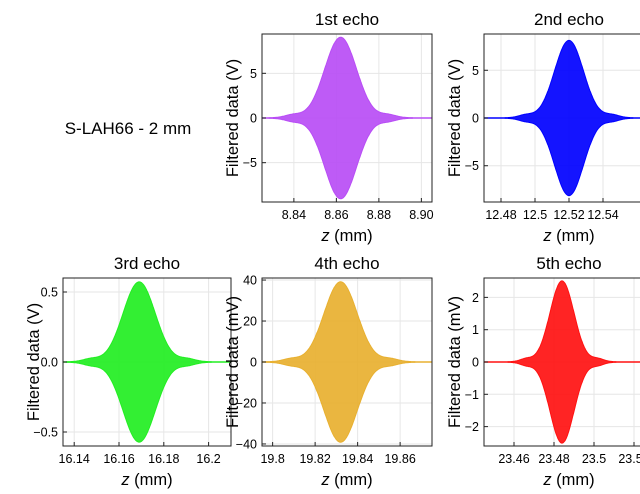  I want to click on x-tick-label: 23.52, so click(629, 459).